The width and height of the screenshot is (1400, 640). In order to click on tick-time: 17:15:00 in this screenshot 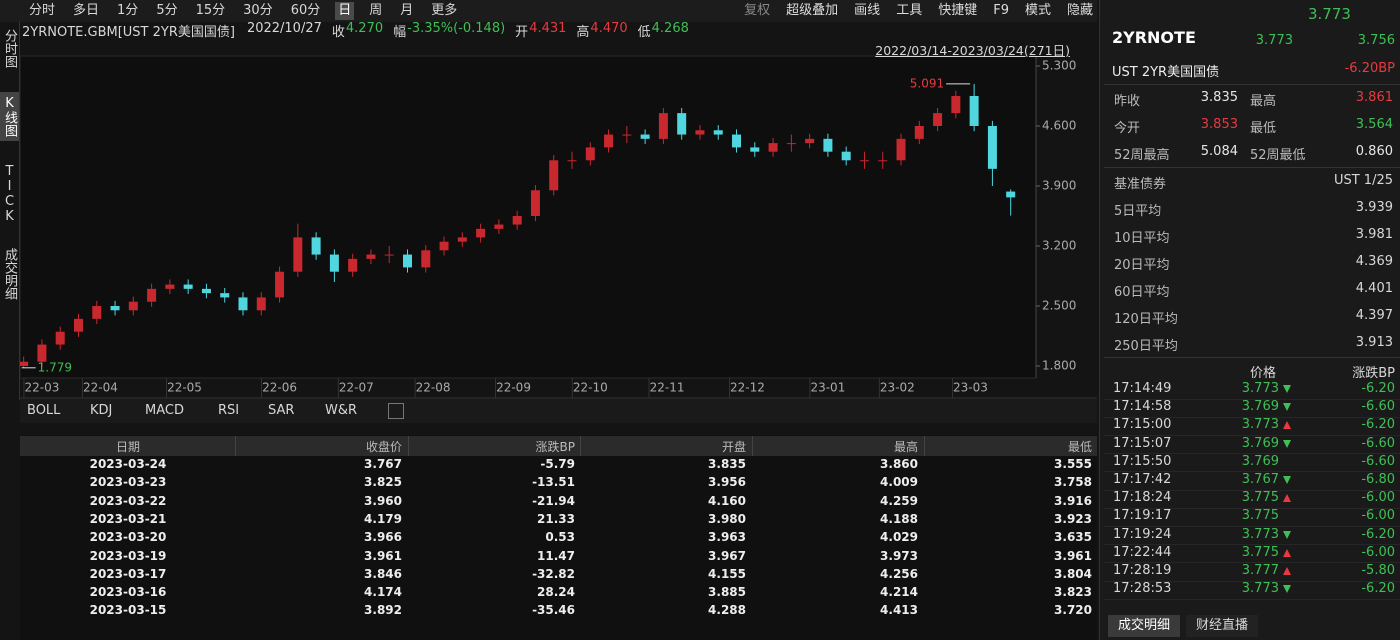, I will do `click(1142, 425)`.